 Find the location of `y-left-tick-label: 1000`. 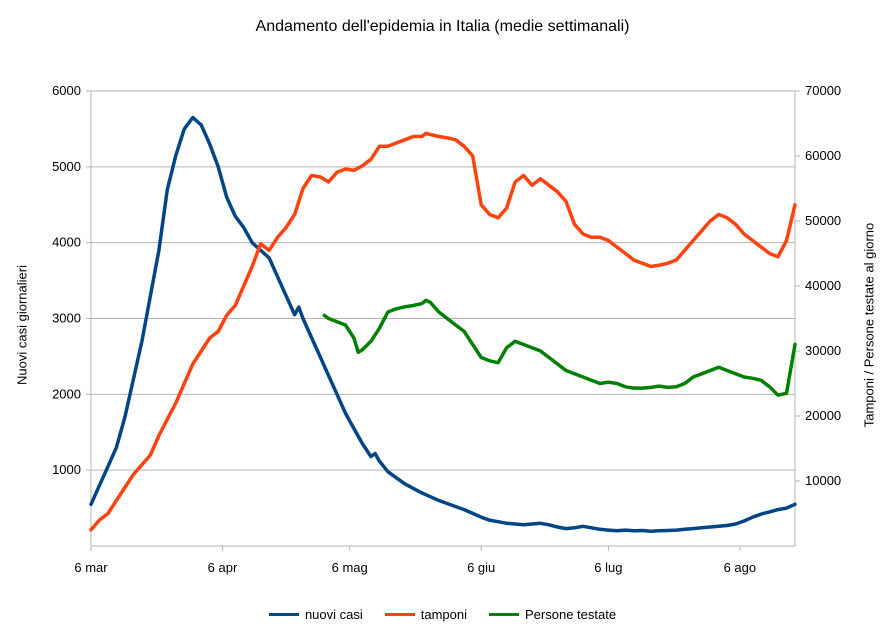

y-left-tick-label: 1000 is located at coordinates (66, 469).